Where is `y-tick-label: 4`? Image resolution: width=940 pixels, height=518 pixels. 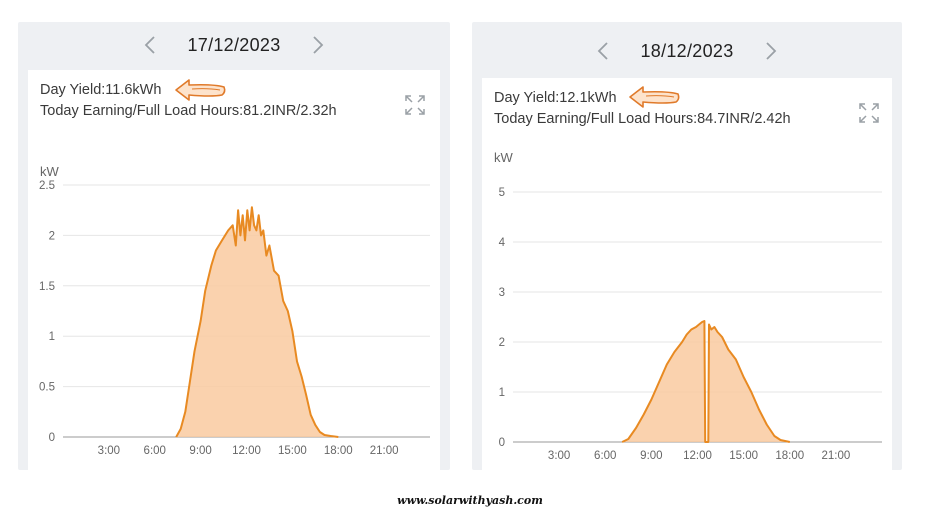 y-tick-label: 4 is located at coordinates (502, 243).